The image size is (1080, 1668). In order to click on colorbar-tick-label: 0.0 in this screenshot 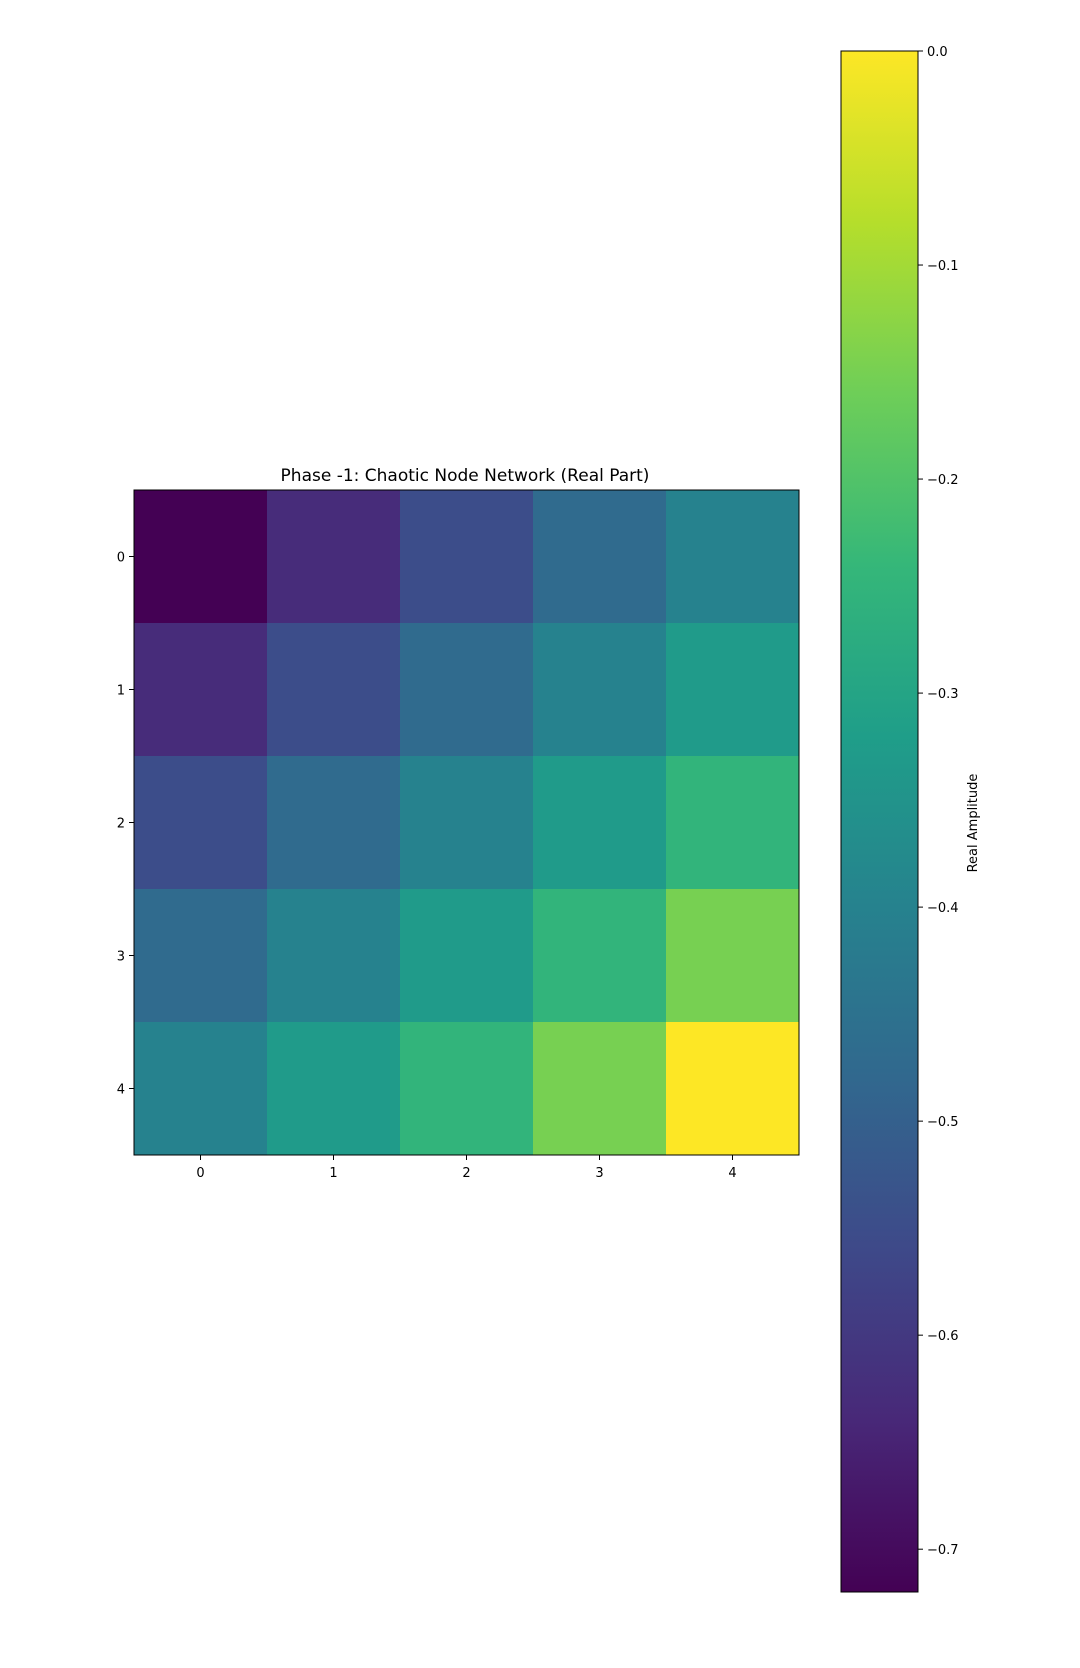, I will do `click(937, 52)`.